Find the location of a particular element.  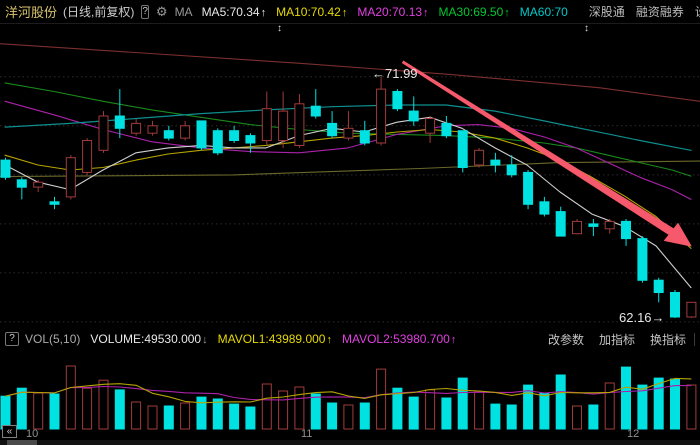

ma-readout-0-value: MA5:70.34 is located at coordinates (230, 11).